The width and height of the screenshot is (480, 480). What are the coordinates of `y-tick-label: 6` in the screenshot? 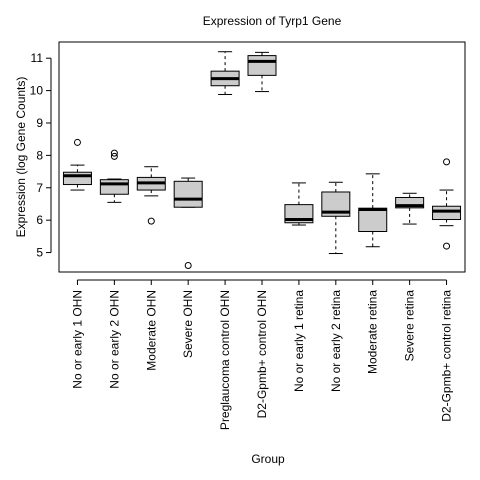 It's located at (39, 220).